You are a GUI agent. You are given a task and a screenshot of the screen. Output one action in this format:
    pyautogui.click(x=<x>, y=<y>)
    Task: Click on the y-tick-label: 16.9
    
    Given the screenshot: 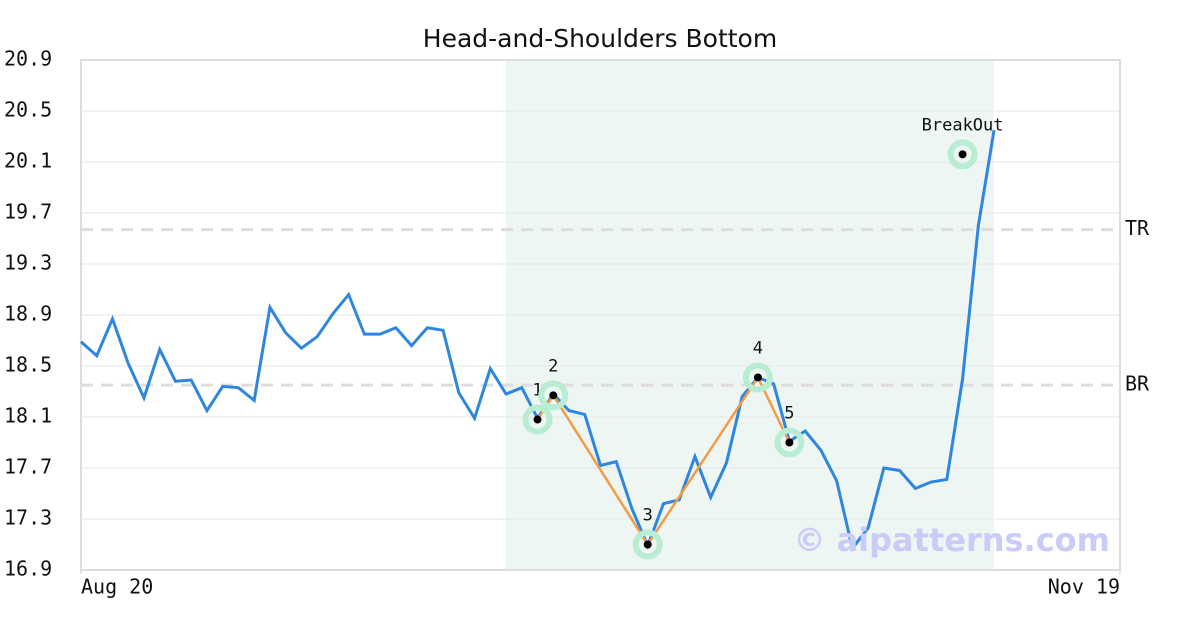 What is the action you would take?
    pyautogui.click(x=28, y=569)
    